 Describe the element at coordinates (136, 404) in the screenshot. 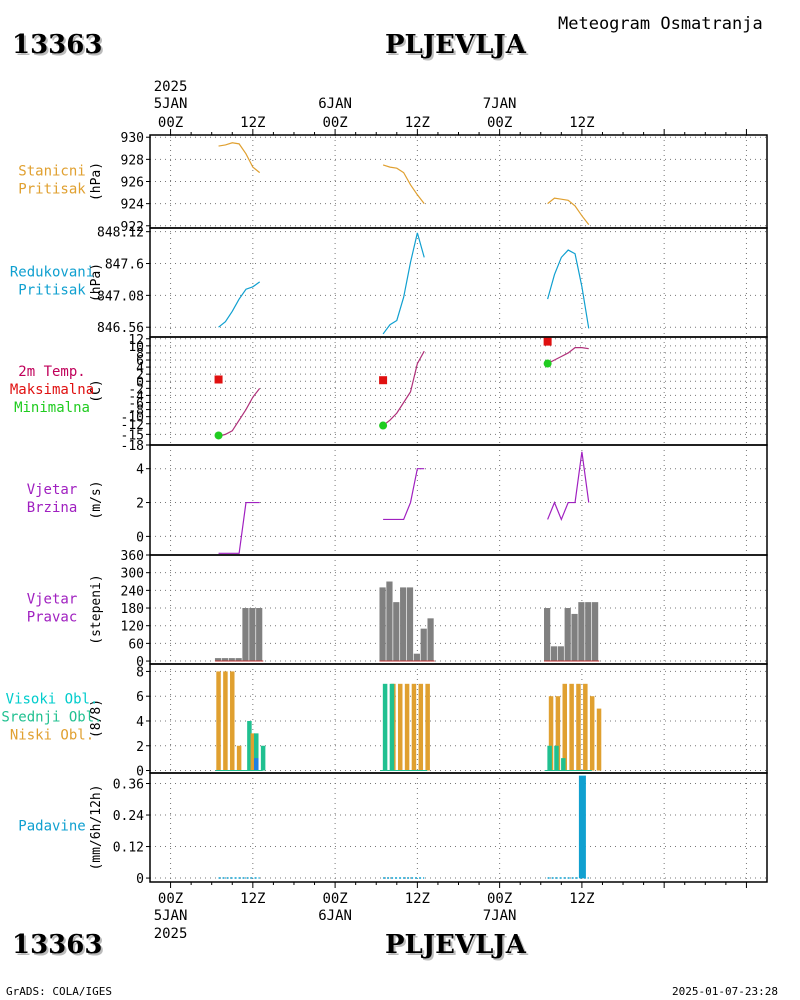

I see `y-tick-label: -6` at that location.